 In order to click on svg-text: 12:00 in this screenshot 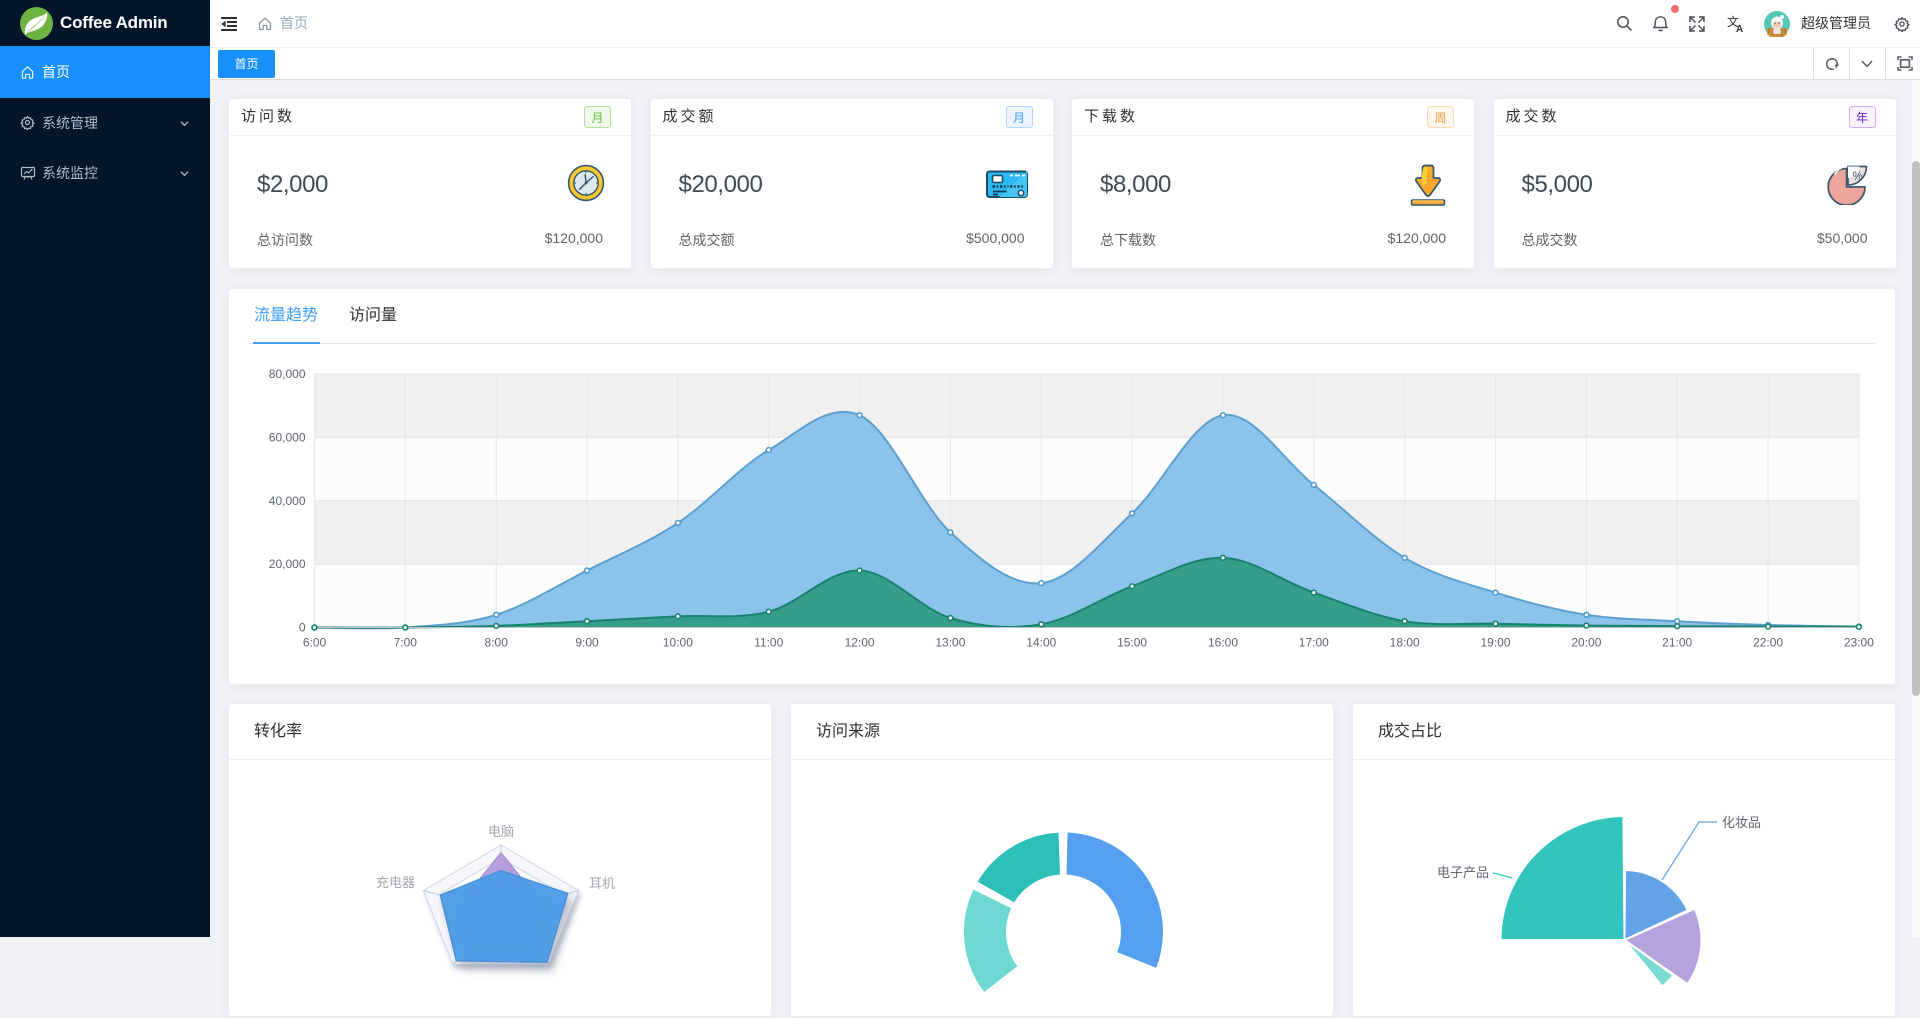, I will do `click(860, 643)`.